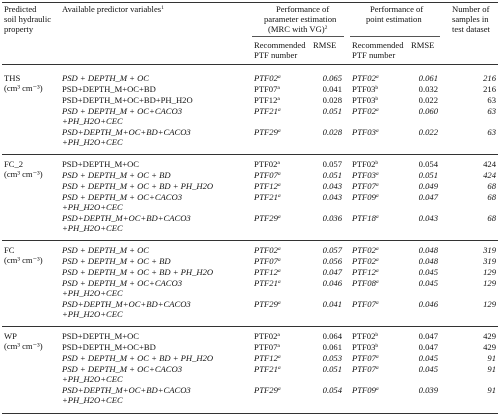 The width and height of the screenshot is (500, 416). Describe the element at coordinates (491, 369) in the screenshot. I see `sample-count: 91` at that location.